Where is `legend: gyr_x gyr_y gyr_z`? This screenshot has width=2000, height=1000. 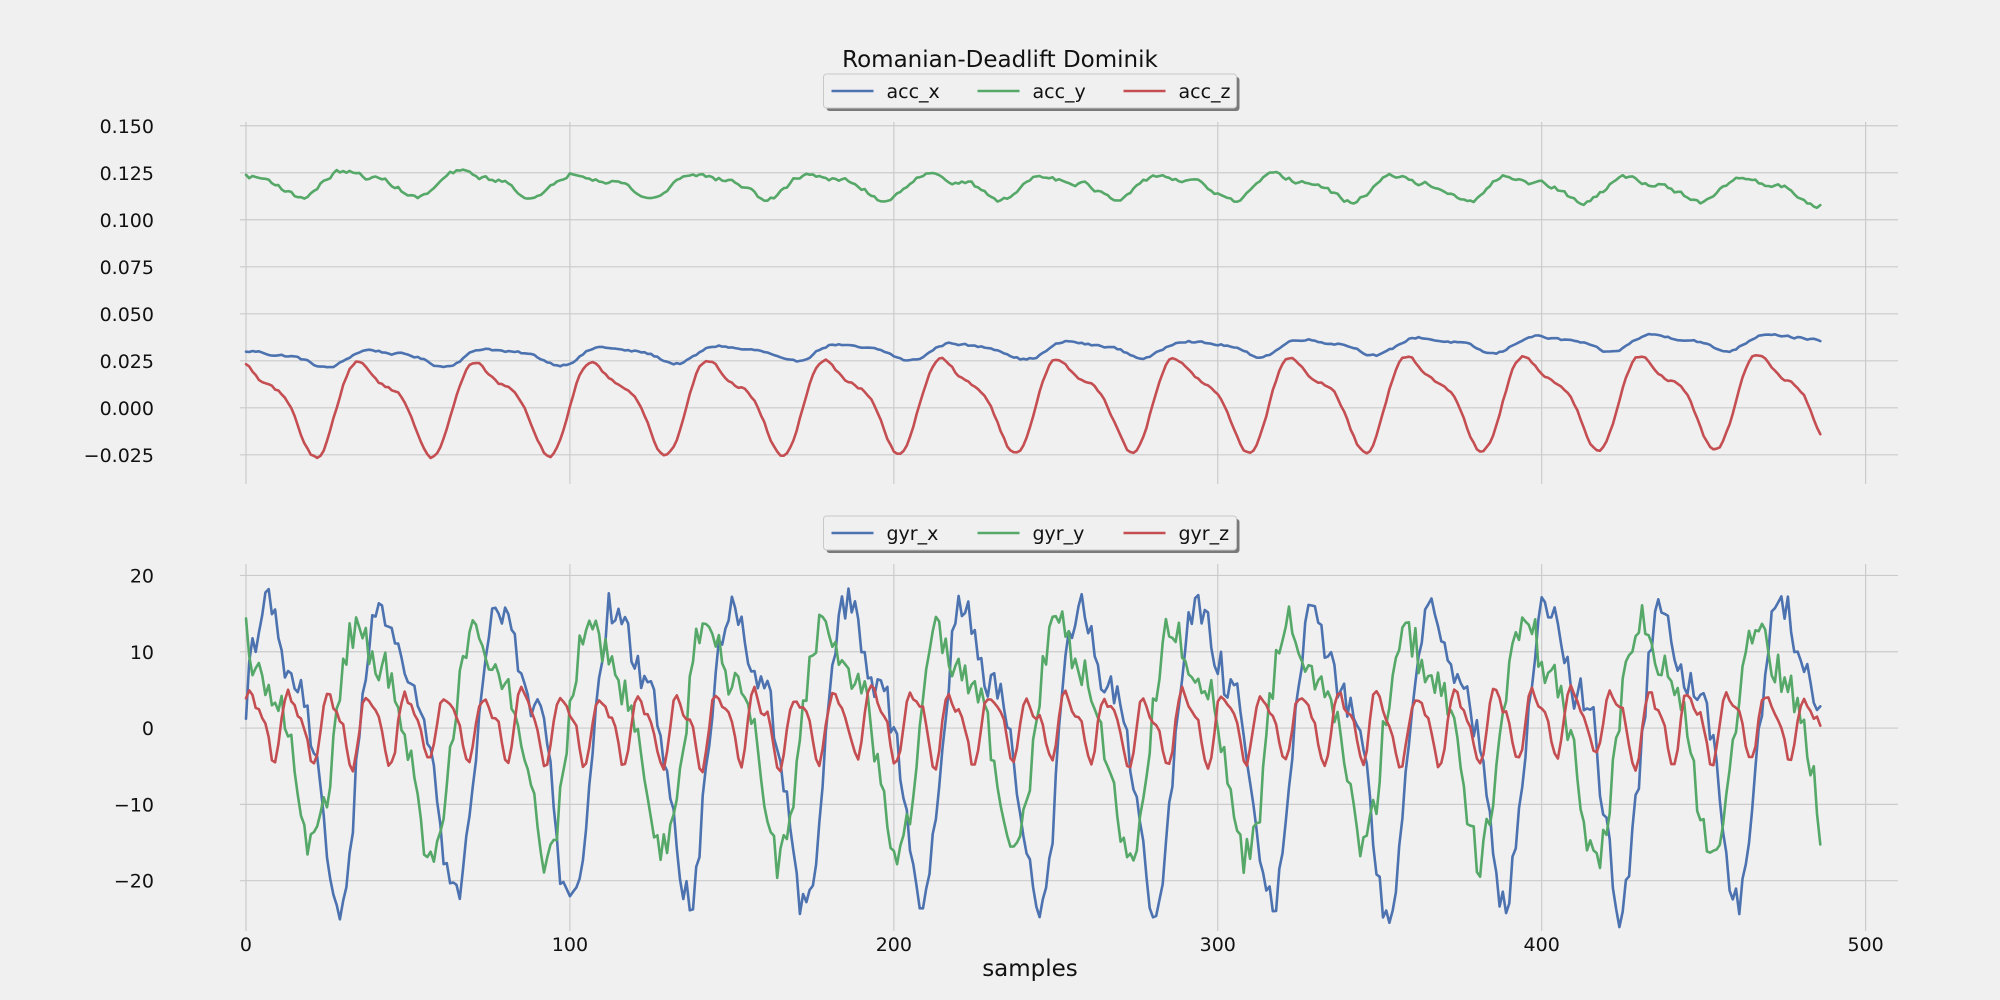 legend: gyr_x gyr_y gyr_z is located at coordinates (1031, 534).